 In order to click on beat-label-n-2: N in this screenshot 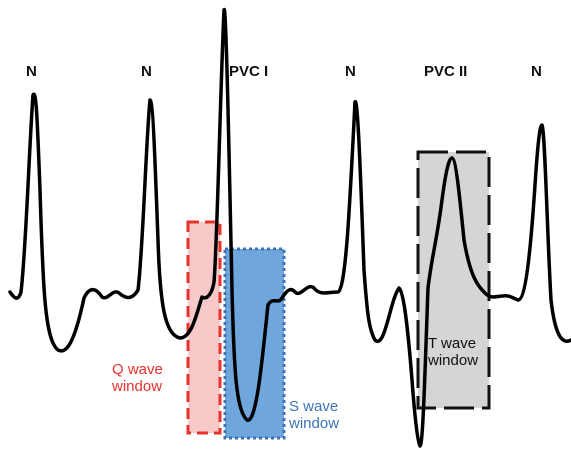, I will do `click(146, 71)`.